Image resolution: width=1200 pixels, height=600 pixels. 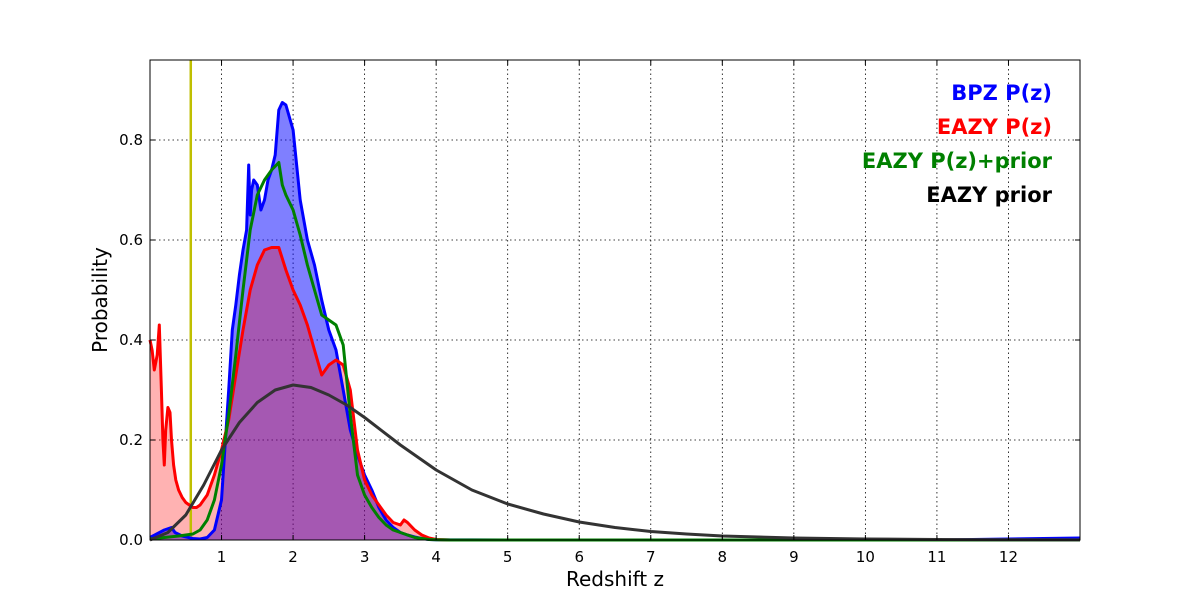 I want to click on y-tick-label: 0.6, so click(x=131, y=240).